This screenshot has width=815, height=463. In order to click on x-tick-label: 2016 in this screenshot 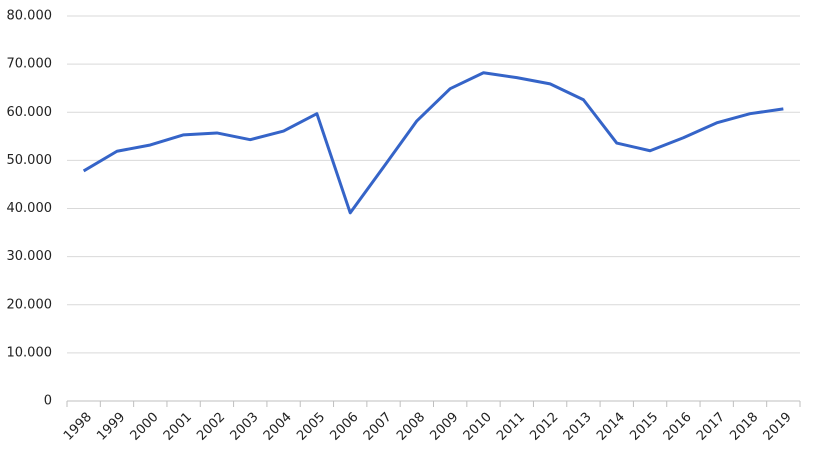, I will do `click(678, 427)`.